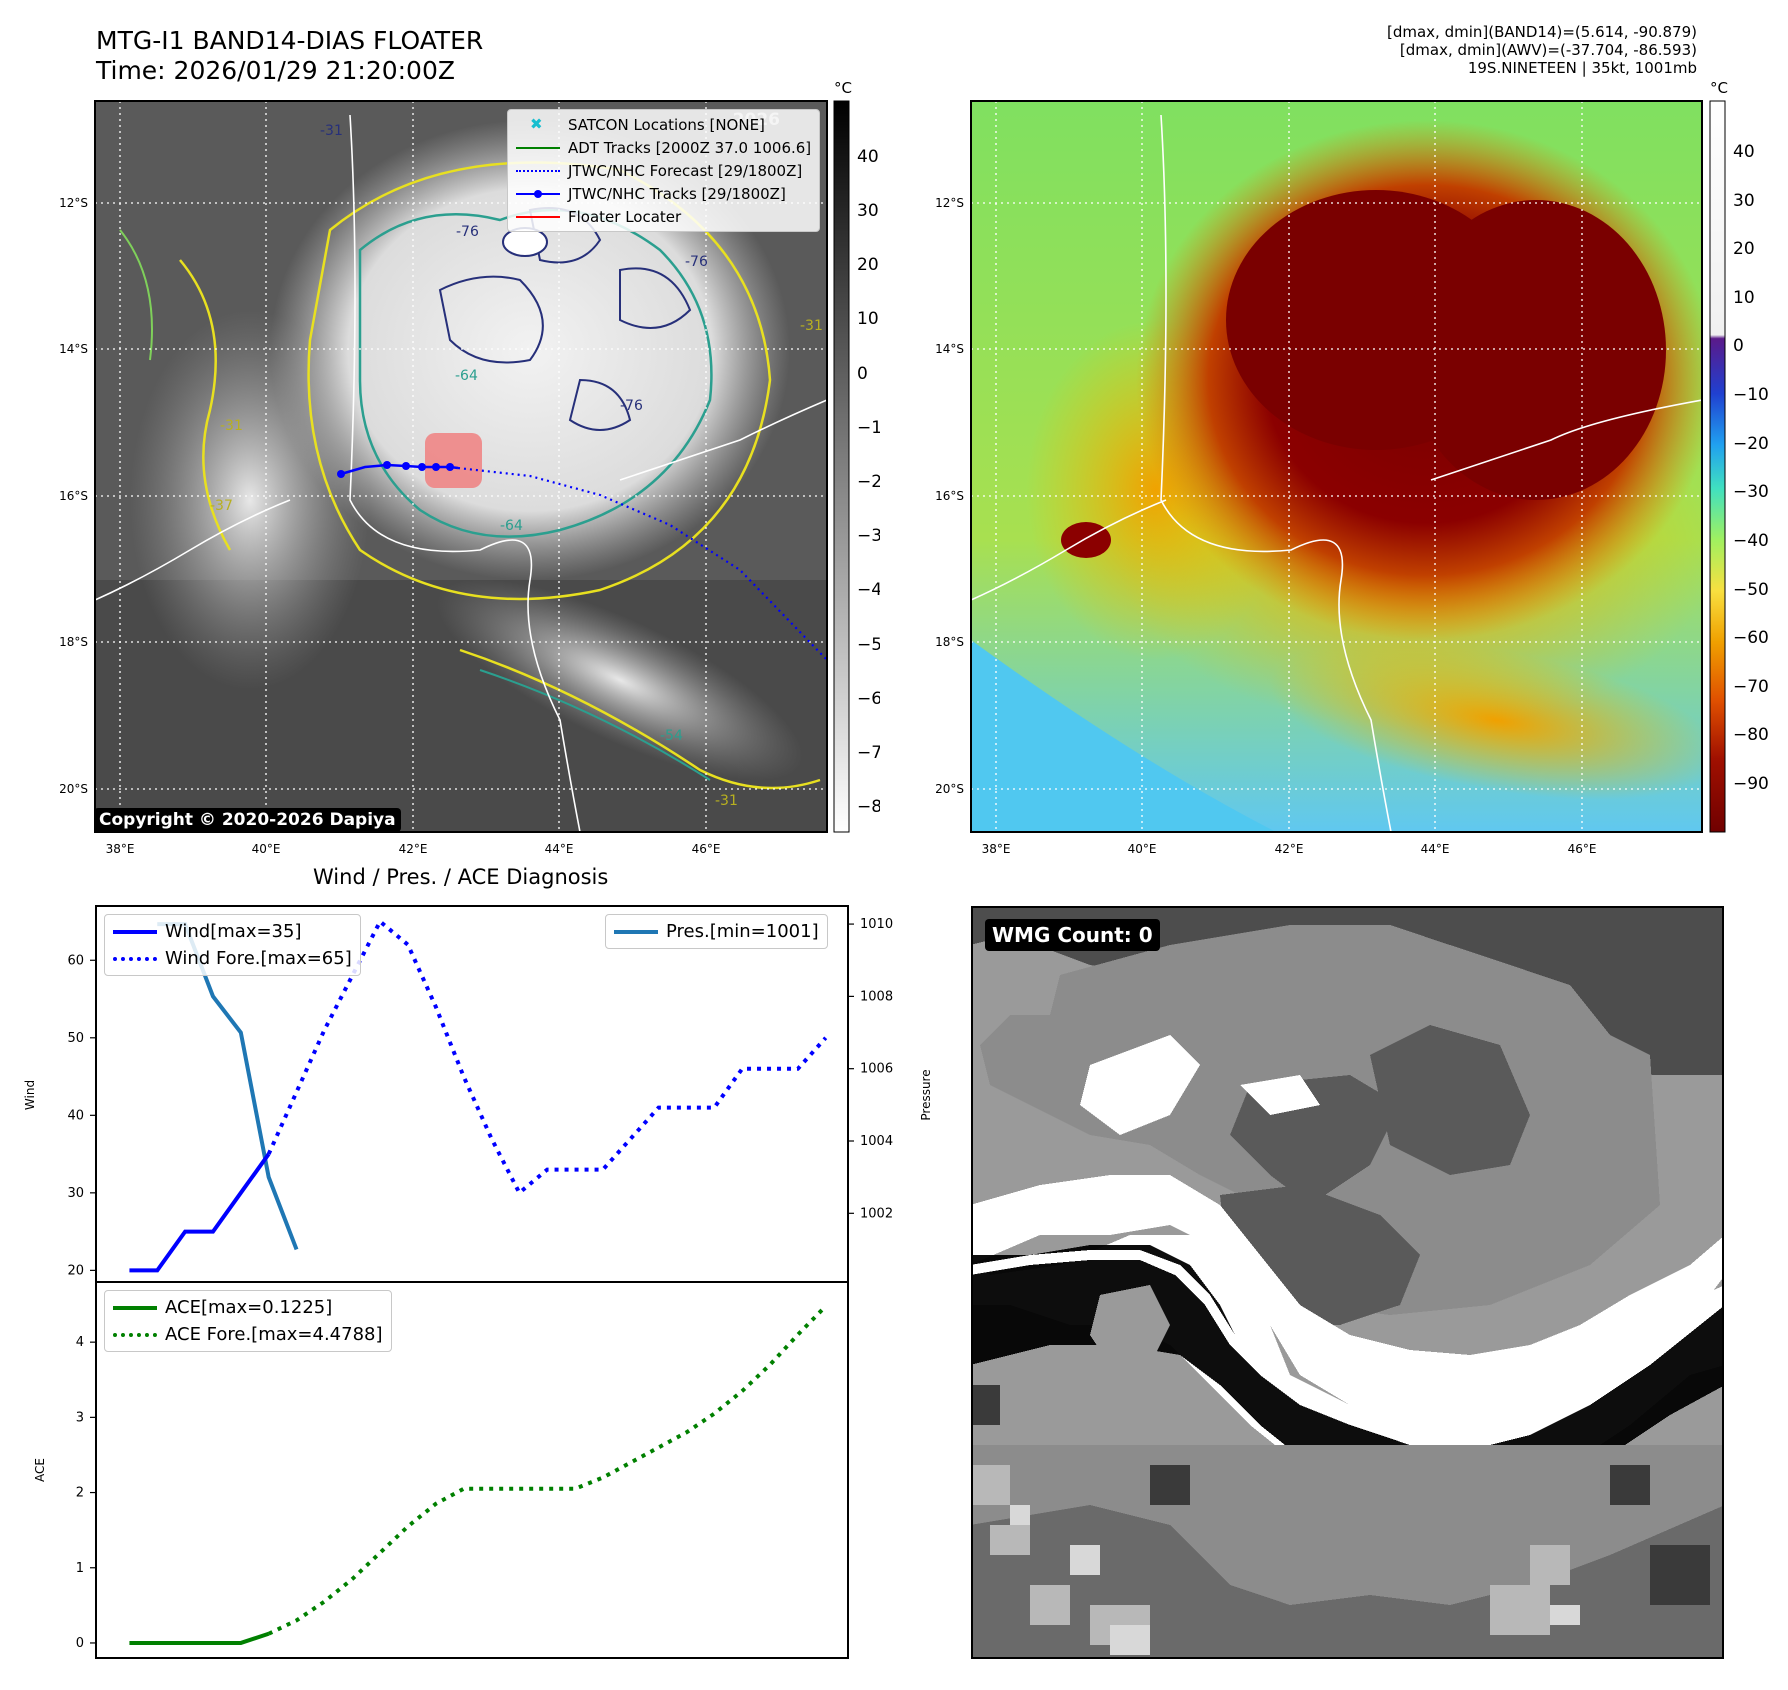 Image resolution: width=1788 pixels, height=1690 pixels. Describe the element at coordinates (926, 1094) in the screenshot. I see `pressure-ylabel: Pressure` at that location.